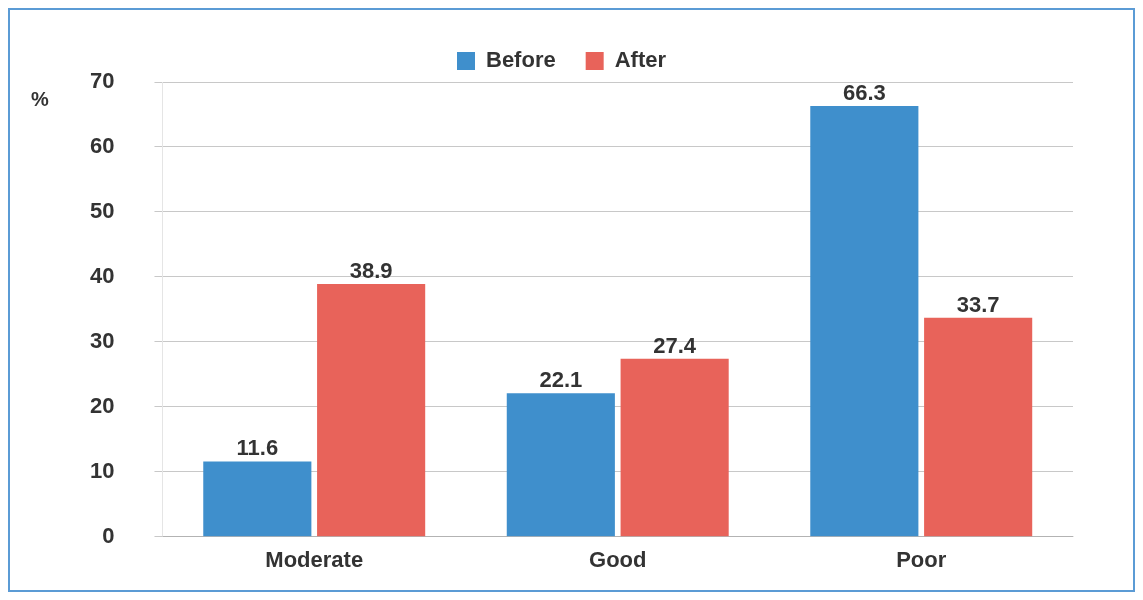  I want to click on x-tick-label: Poor, so click(921, 560).